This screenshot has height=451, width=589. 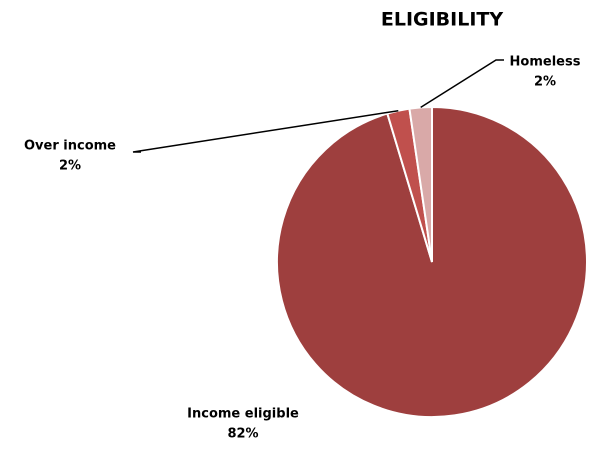 I want to click on slice-label: Homeless, so click(x=545, y=62).